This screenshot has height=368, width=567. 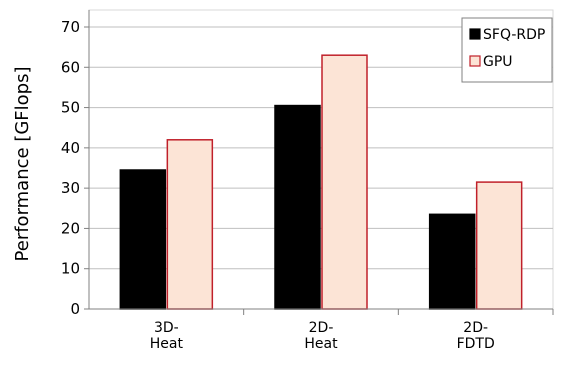 What do you see at coordinates (70, 148) in the screenshot?
I see `y-tick-label: 40` at bounding box center [70, 148].